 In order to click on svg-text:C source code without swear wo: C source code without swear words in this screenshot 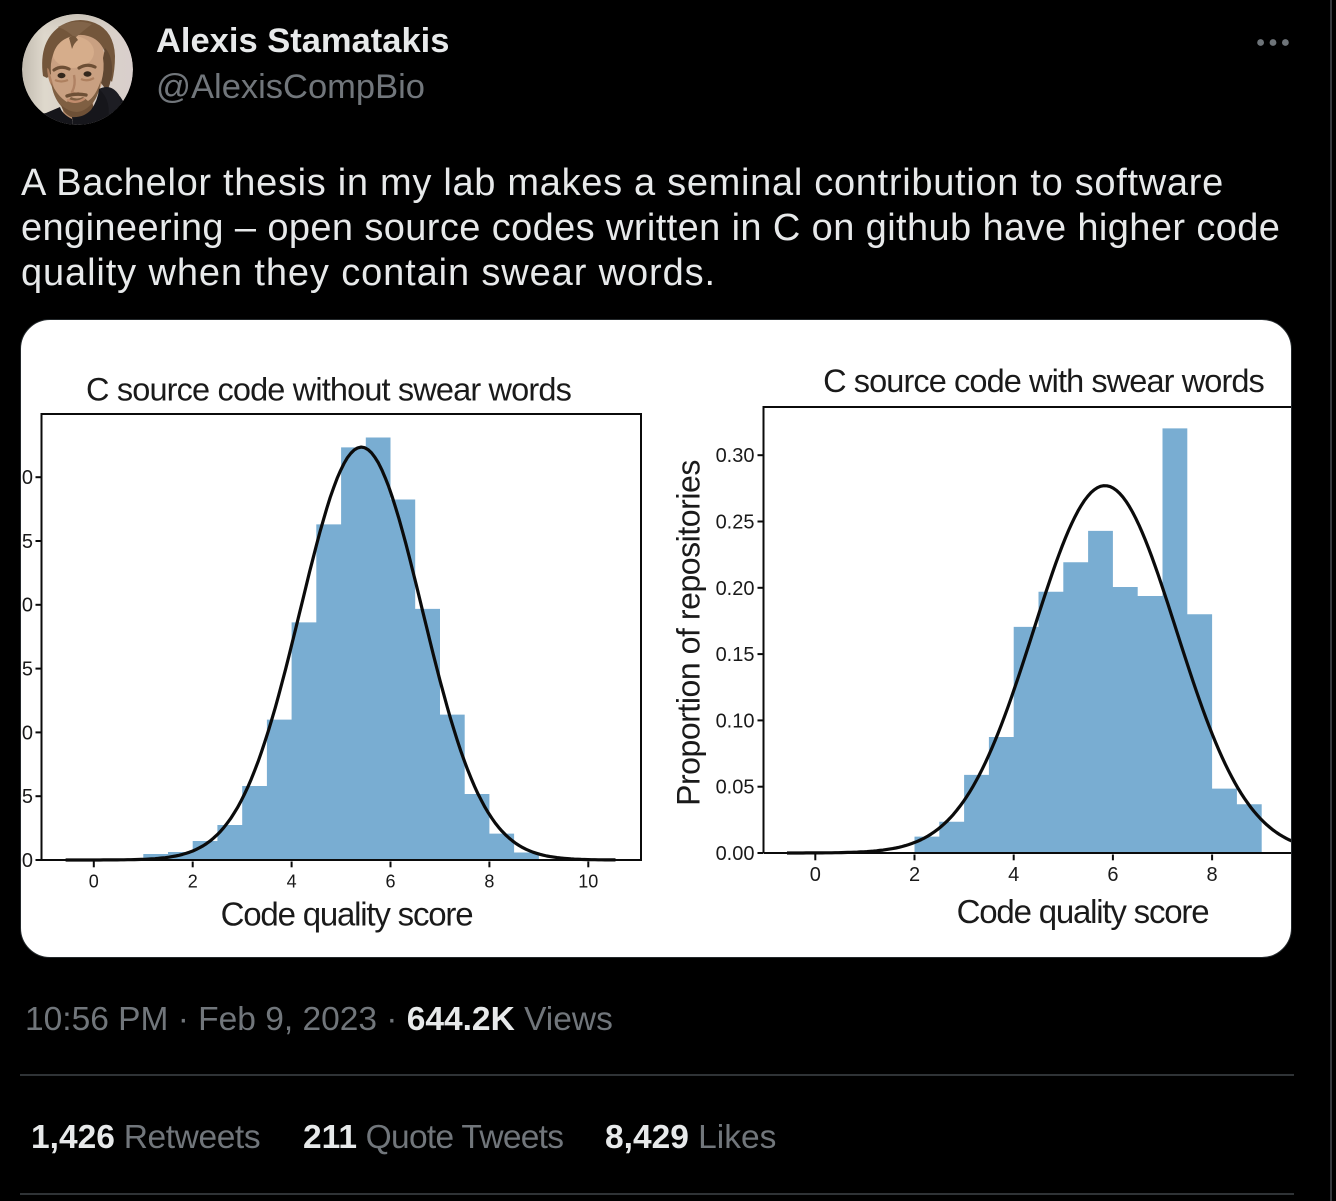, I will do `click(329, 390)`.